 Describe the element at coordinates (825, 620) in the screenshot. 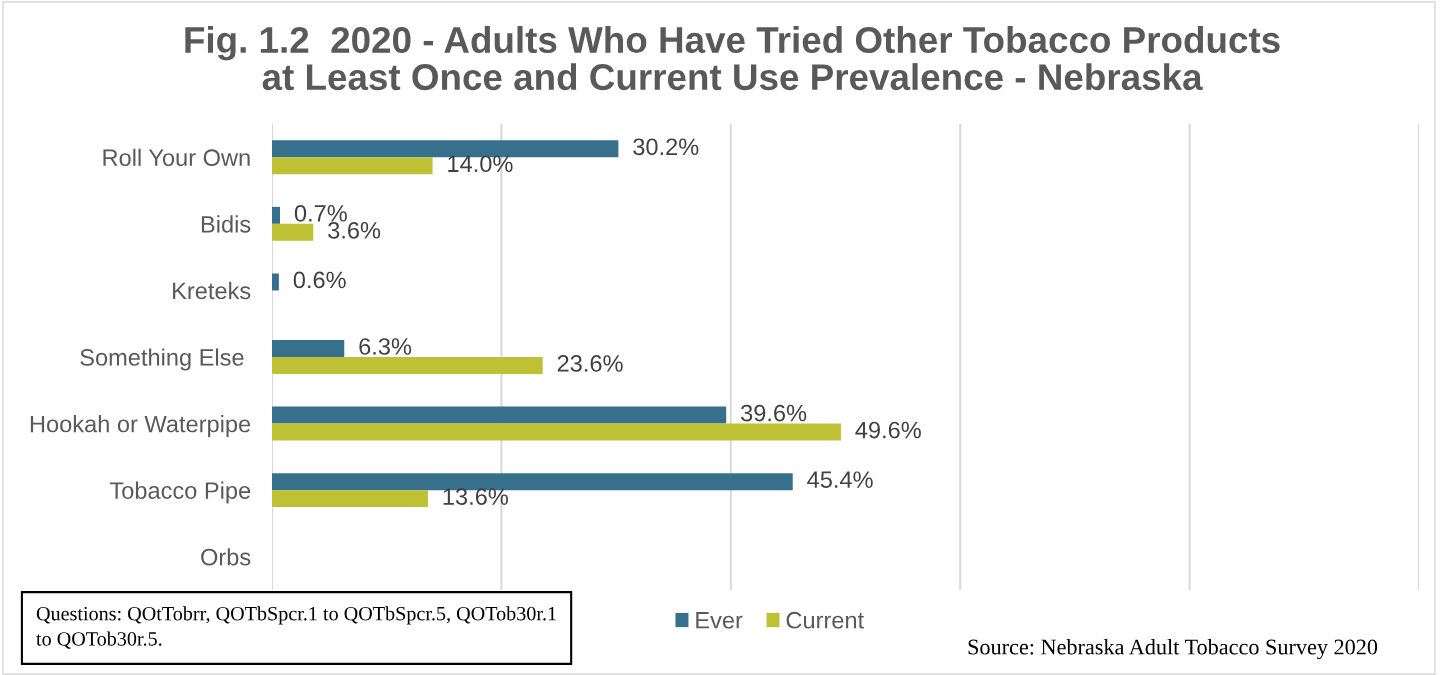

I see `legend-label: Current` at that location.